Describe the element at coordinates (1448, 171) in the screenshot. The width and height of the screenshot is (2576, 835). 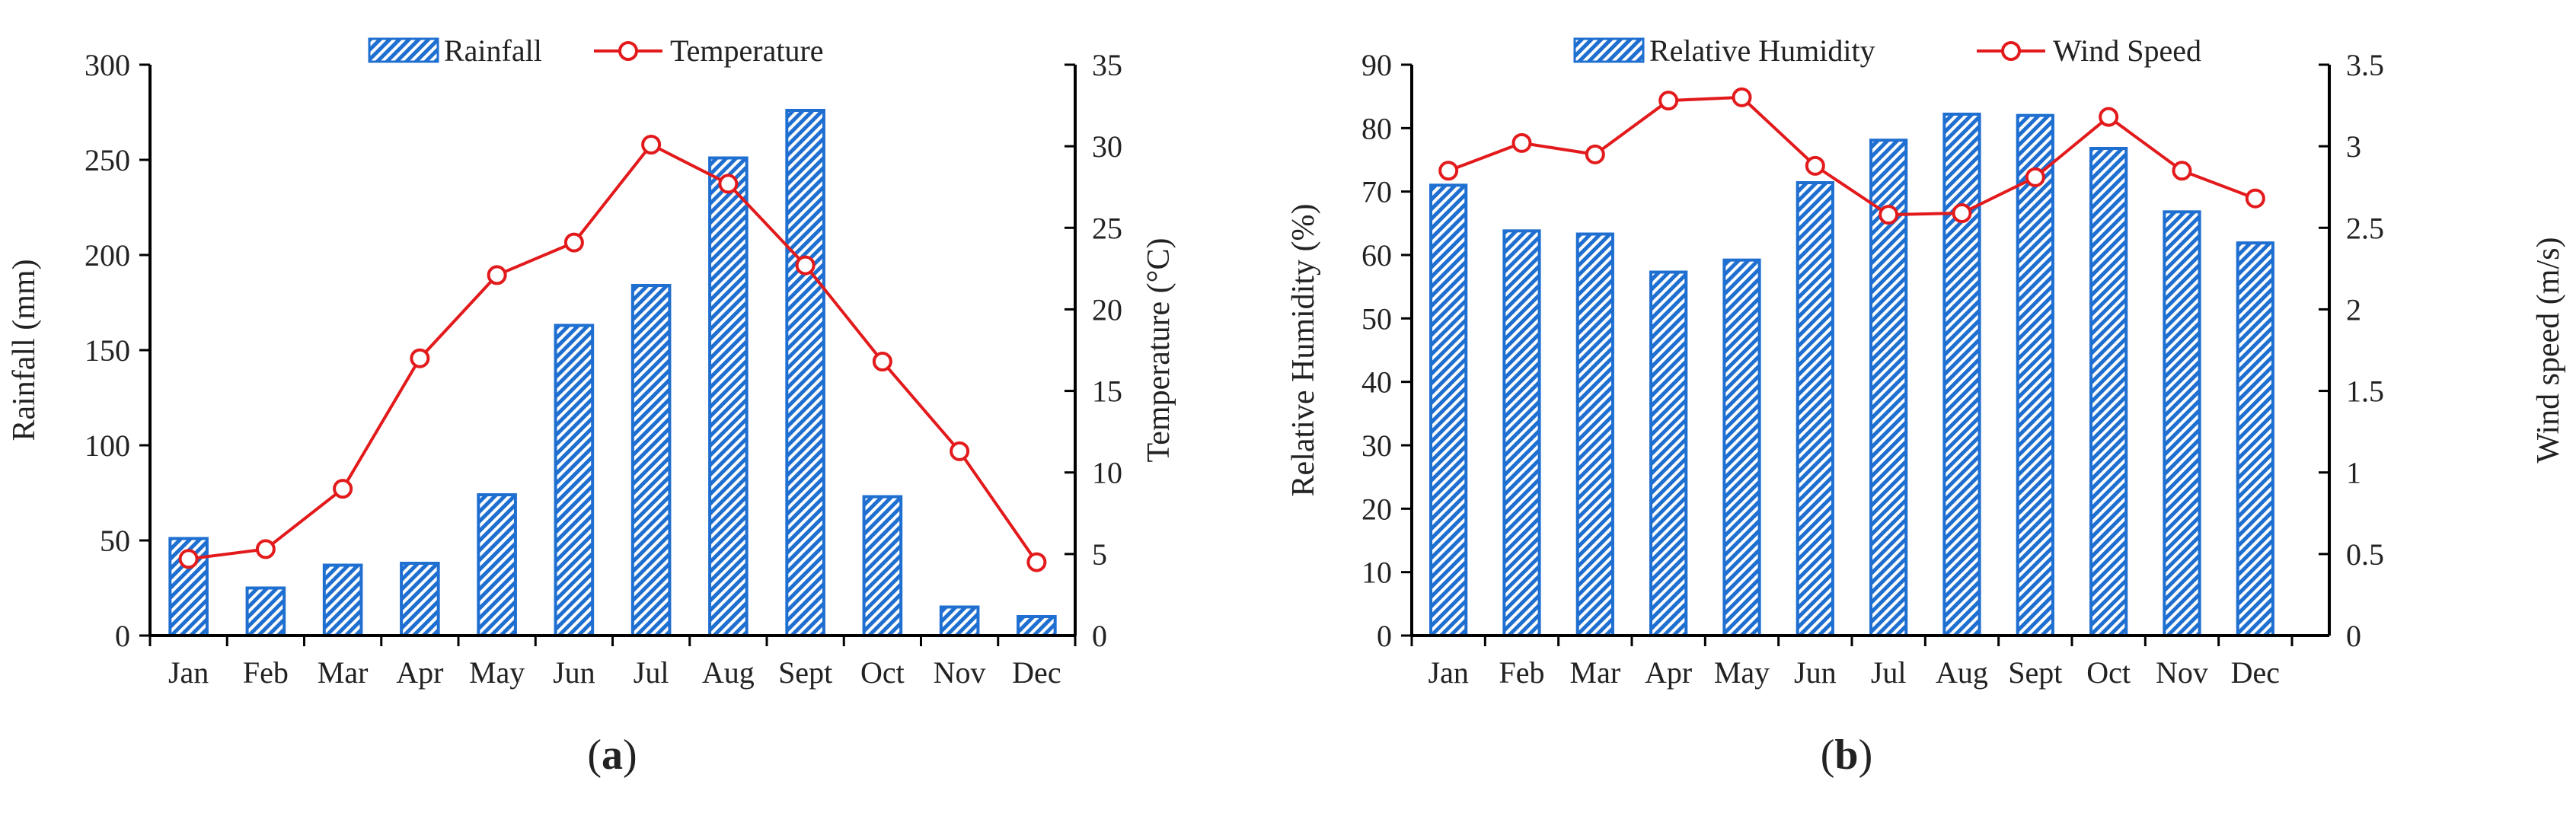
I see `line-point-jan` at that location.